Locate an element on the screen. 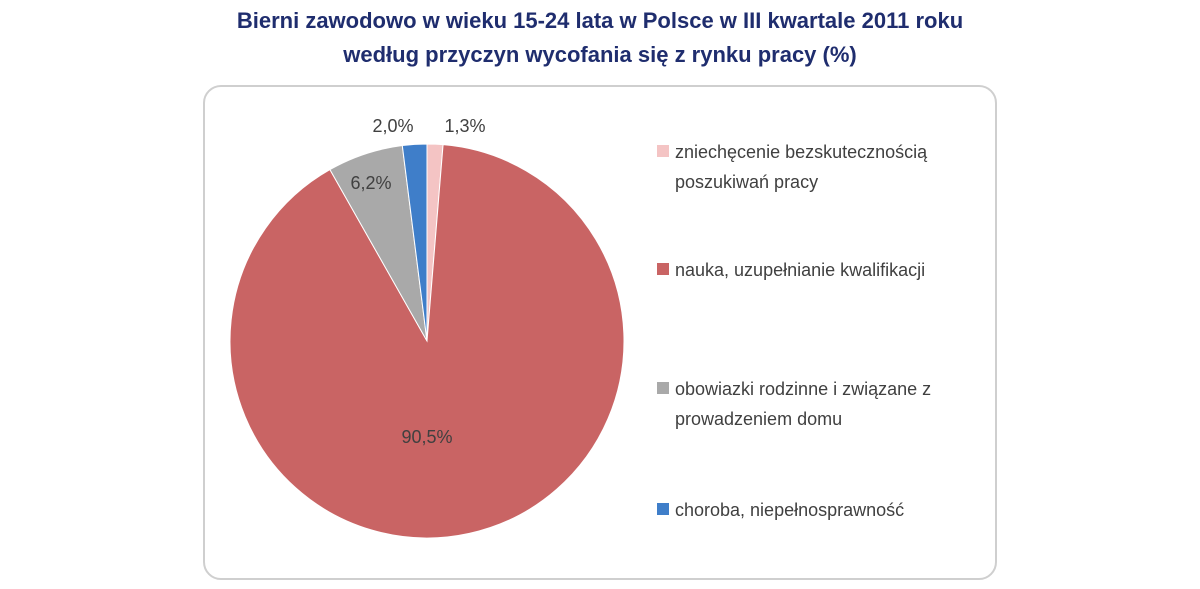  legend-label-discouraged-line2: poszukiwań pracy is located at coordinates (747, 182).